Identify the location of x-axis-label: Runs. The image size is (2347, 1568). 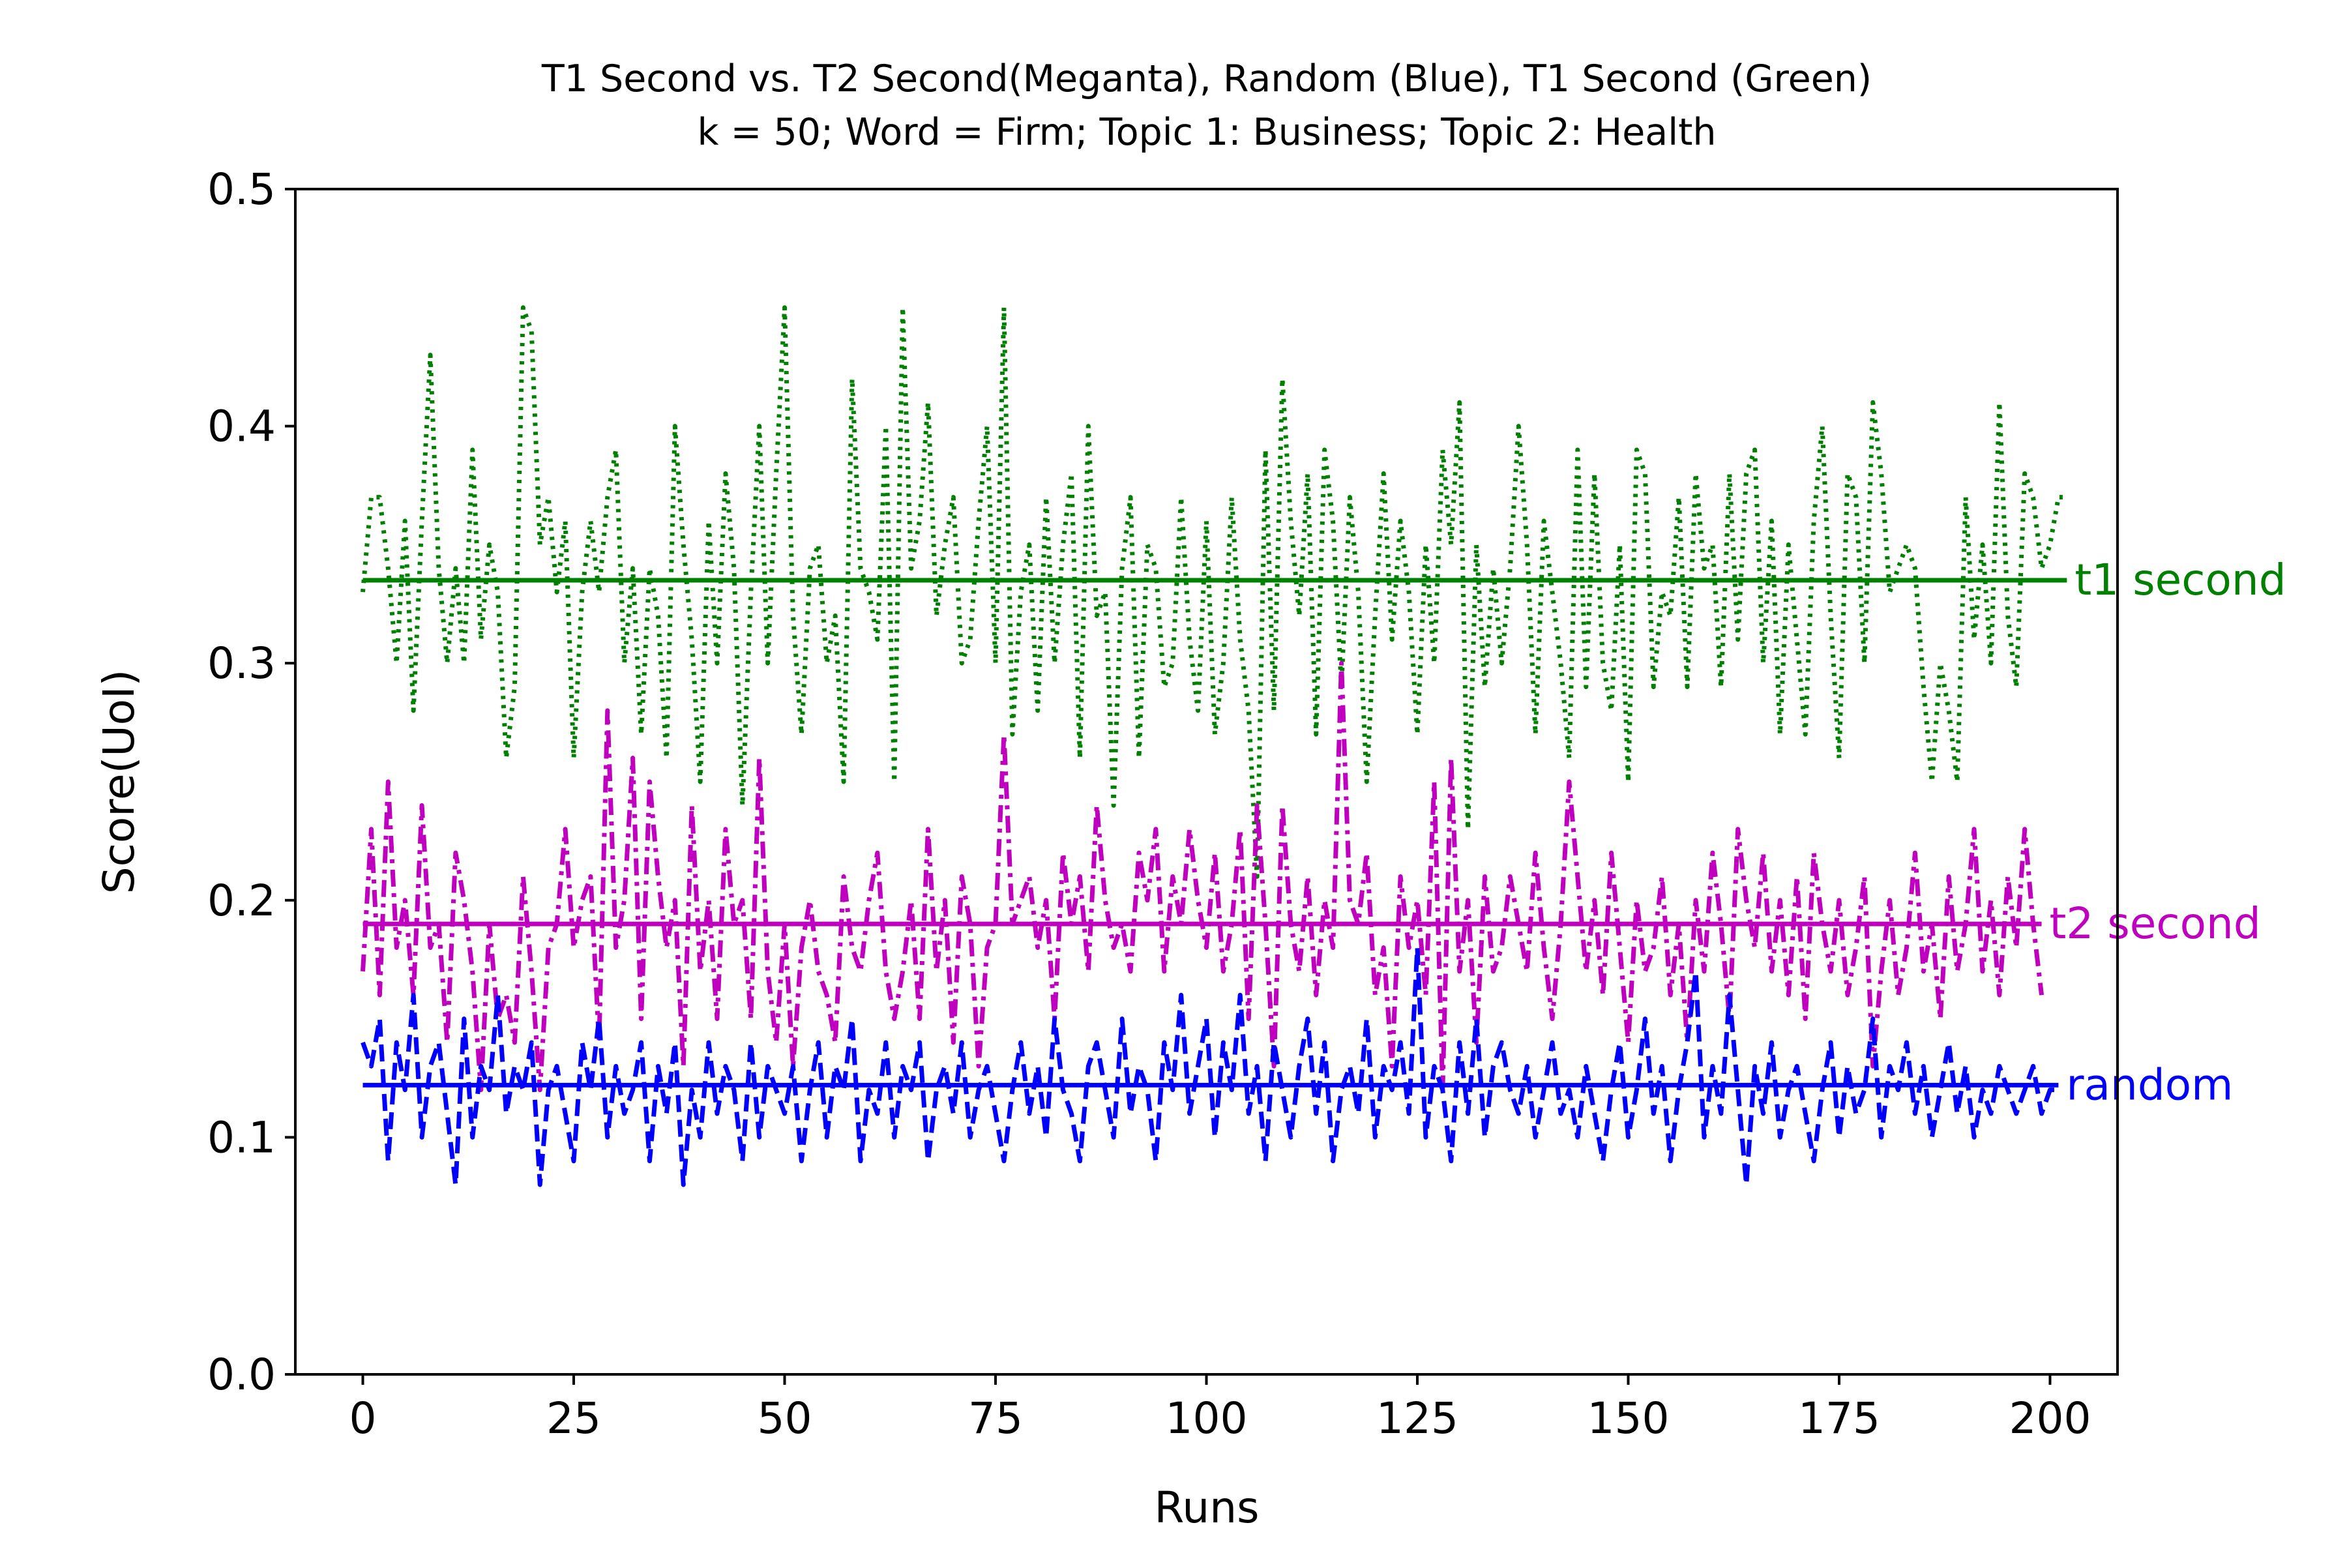
(1207, 1508).